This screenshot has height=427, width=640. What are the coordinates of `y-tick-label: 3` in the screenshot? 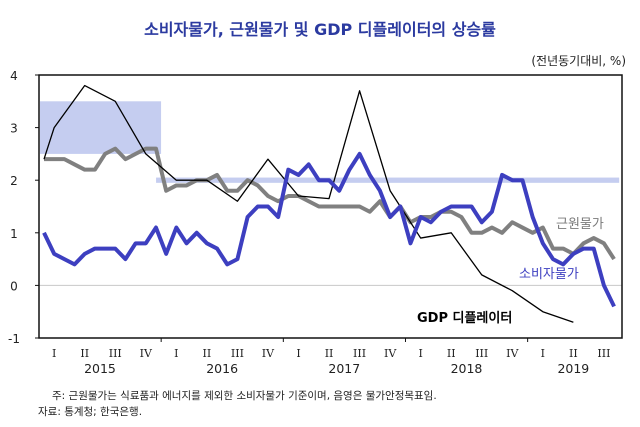 It's located at (14, 129).